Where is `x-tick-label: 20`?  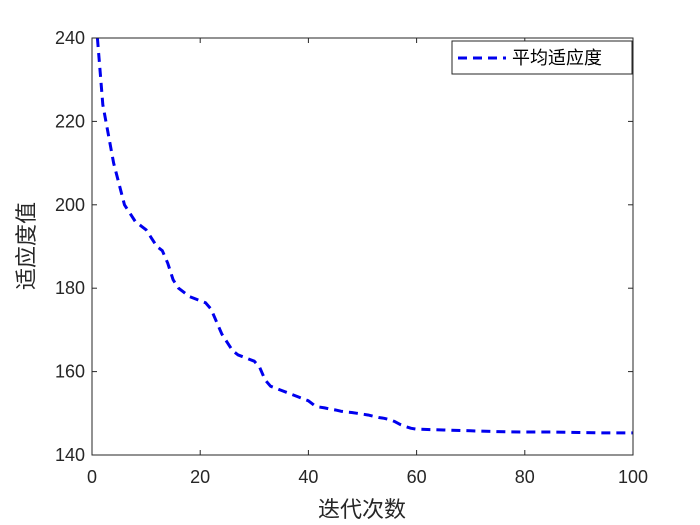 x-tick-label: 20 is located at coordinates (200, 477).